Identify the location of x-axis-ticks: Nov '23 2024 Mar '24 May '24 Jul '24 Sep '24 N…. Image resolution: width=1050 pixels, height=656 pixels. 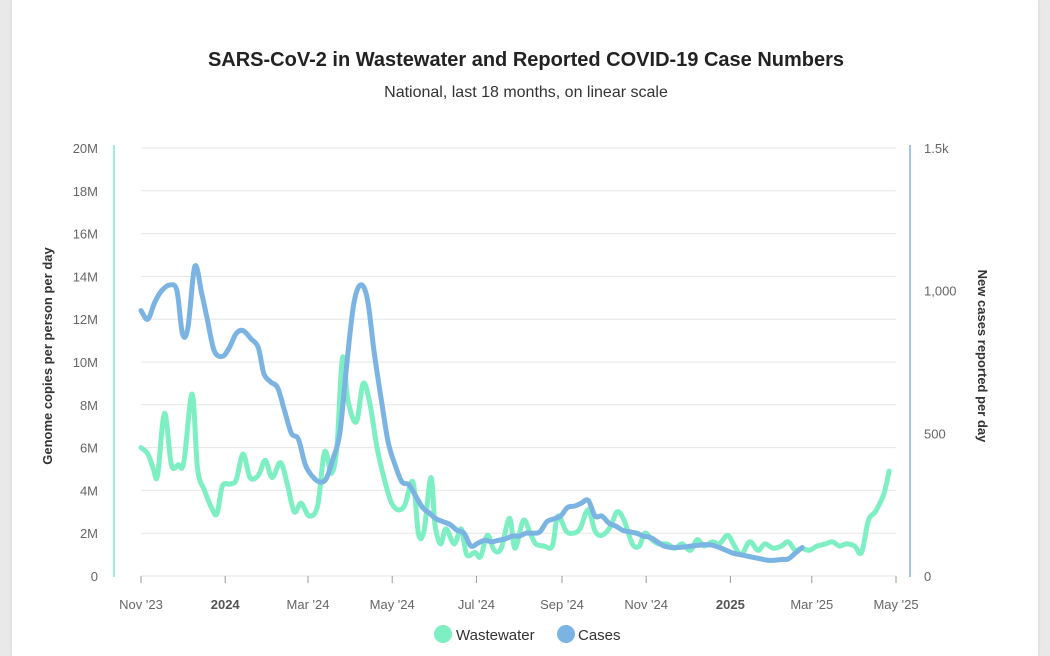
(519, 594).